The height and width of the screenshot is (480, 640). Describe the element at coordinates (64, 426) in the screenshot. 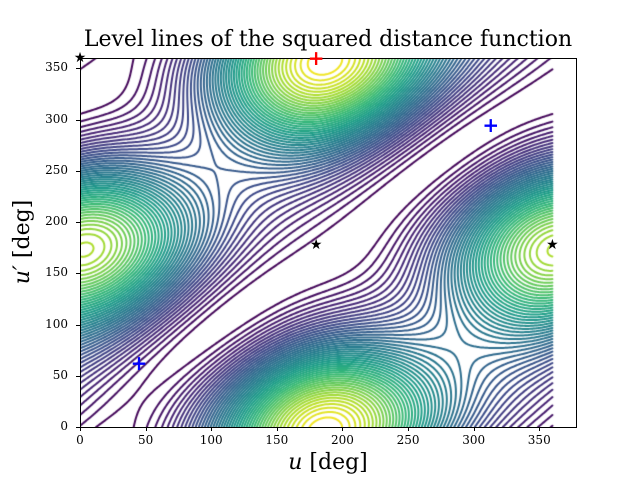

I see `y-tick-label: 0` at that location.